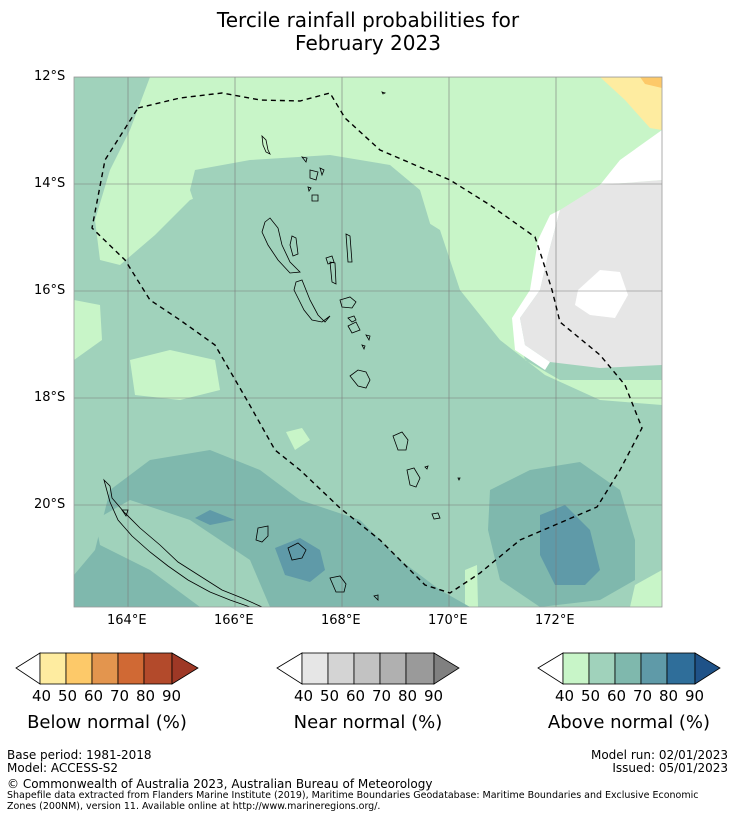 This screenshot has height=816, width=736. What do you see at coordinates (300, 560) in the screenshot?
I see `layer-above-70-a` at bounding box center [300, 560].